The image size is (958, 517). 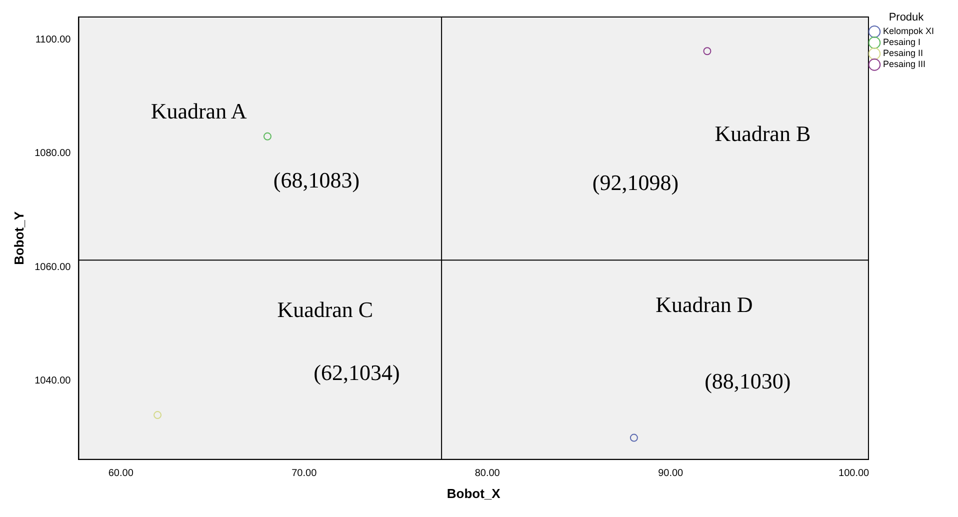 I want to click on annotation: Kuadran A, so click(x=198, y=111).